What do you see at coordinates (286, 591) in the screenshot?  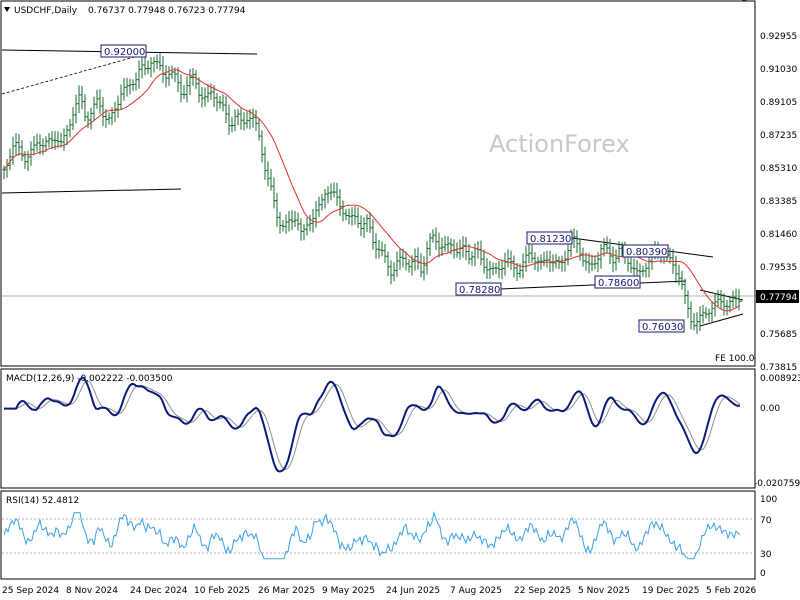 I see `x-tick-4: 26 Mar 2025` at bounding box center [286, 591].